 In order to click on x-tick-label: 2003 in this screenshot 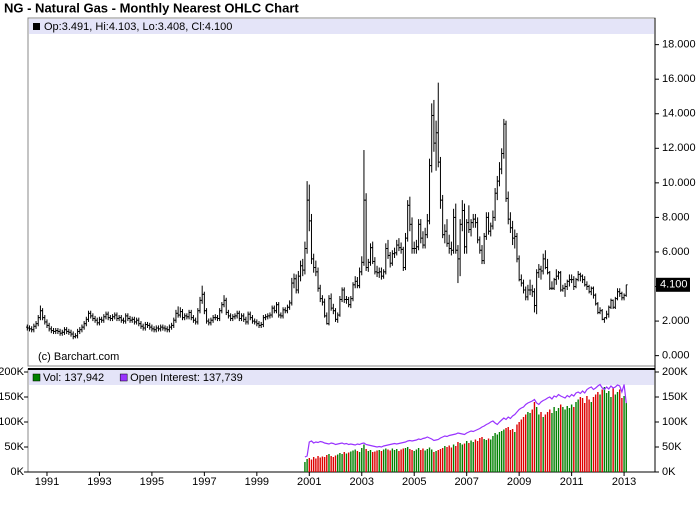, I will do `click(362, 482)`.